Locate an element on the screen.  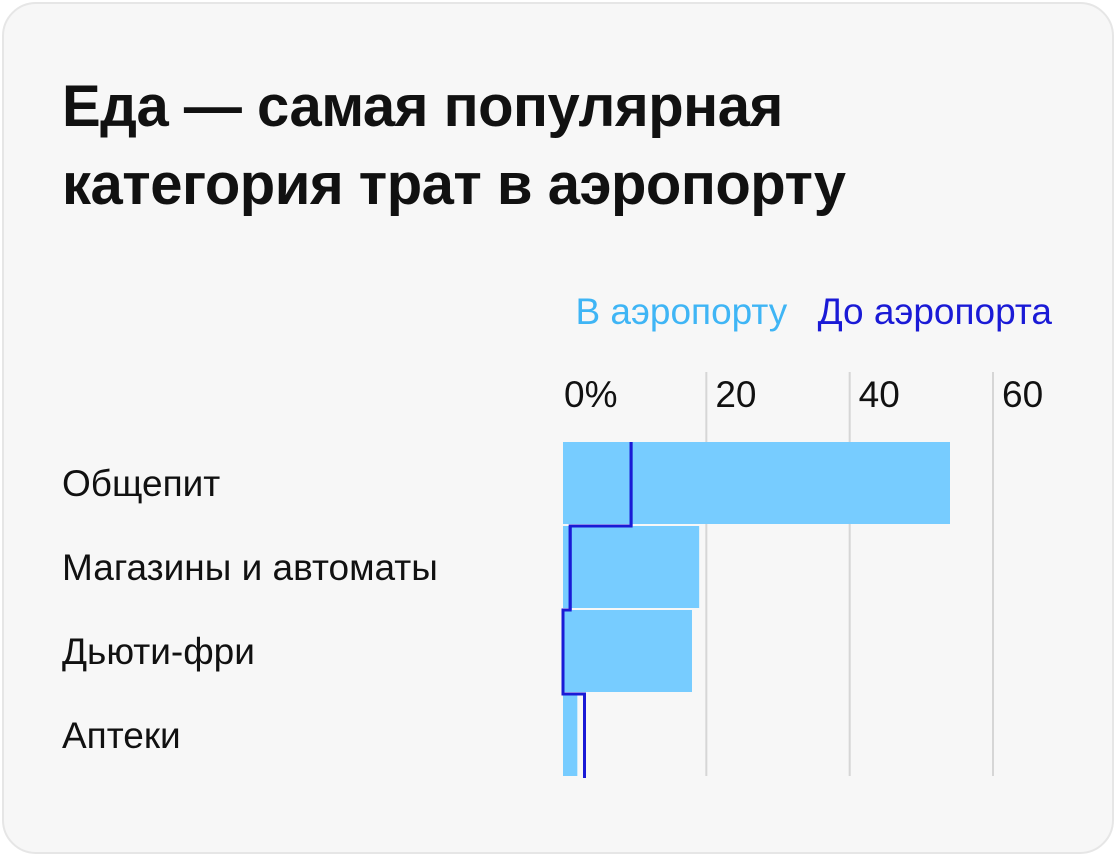
legend: В аэропорту До аэропорта is located at coordinates (803, 312).